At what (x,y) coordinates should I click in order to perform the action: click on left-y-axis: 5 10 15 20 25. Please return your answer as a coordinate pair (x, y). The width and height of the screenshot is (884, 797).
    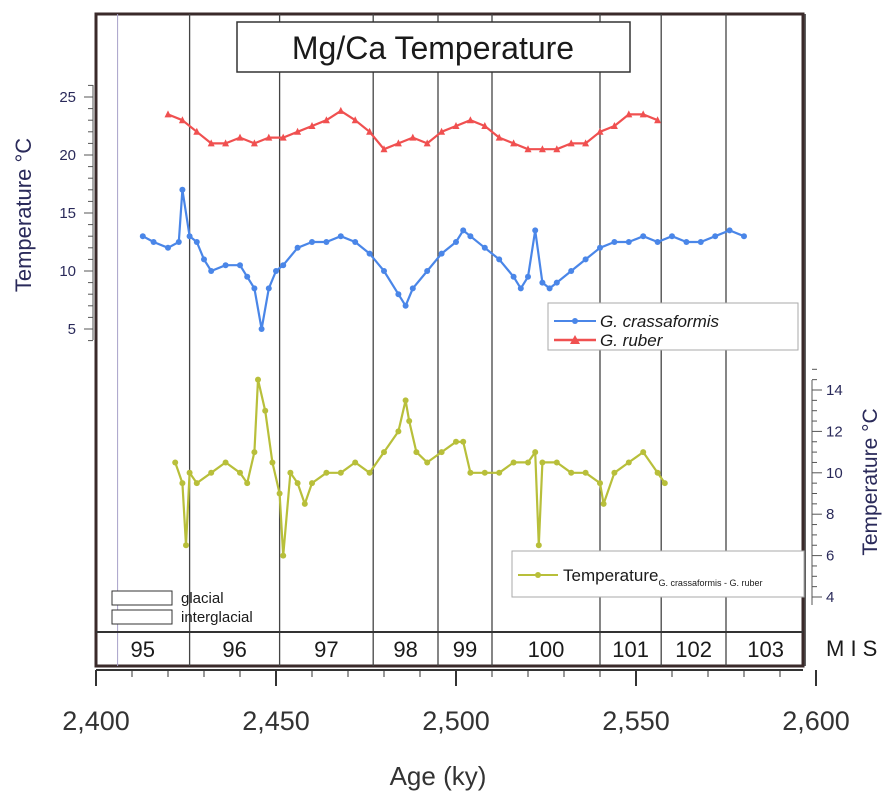
    Looking at the image, I should click on (76, 213).